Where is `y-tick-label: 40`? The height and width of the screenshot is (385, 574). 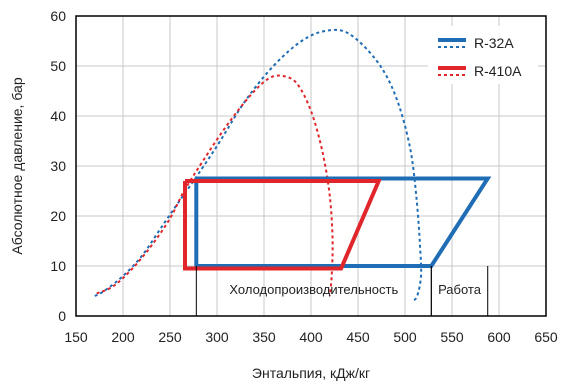 y-tick-label: 40 is located at coordinates (58, 116).